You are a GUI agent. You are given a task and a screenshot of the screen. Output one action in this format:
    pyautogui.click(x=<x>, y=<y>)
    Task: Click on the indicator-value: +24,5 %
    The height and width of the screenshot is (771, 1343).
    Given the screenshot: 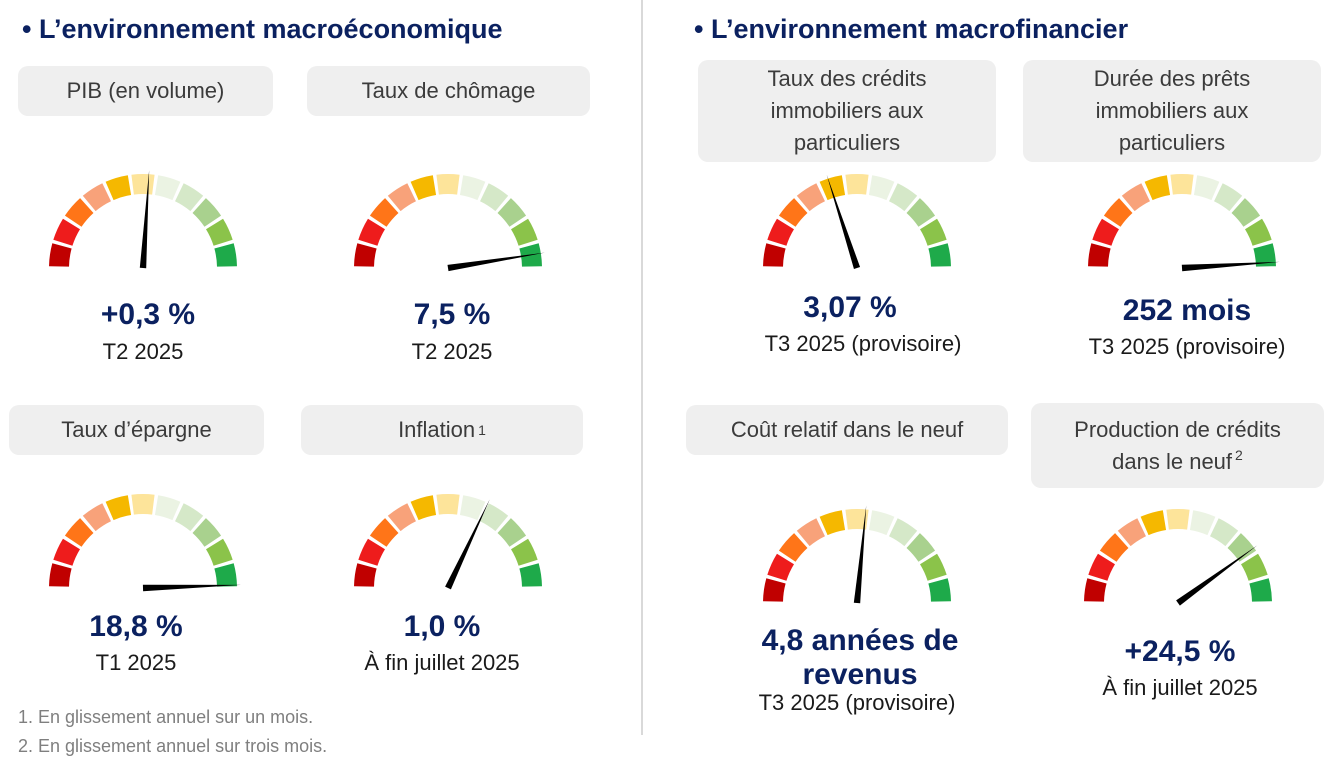 What is the action you would take?
    pyautogui.click(x=1180, y=651)
    